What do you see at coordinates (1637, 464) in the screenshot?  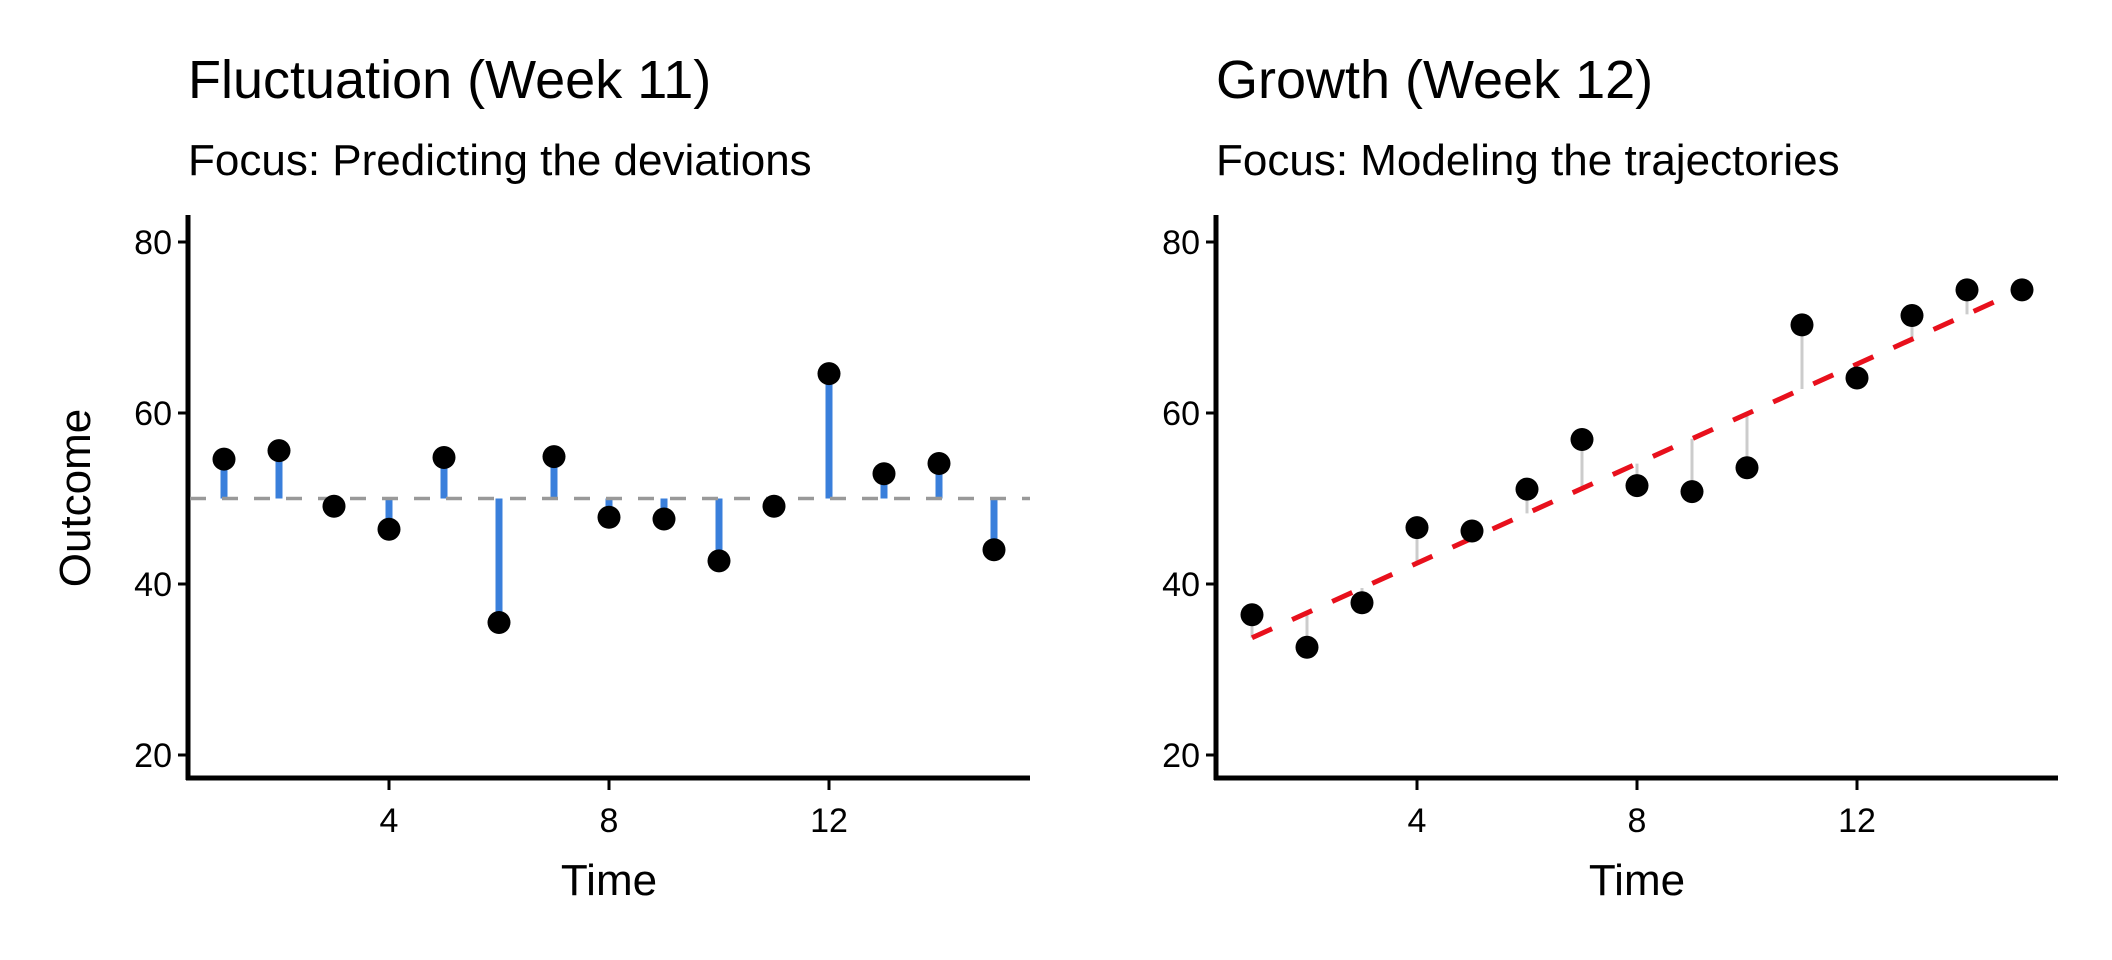 I see `trend-line` at bounding box center [1637, 464].